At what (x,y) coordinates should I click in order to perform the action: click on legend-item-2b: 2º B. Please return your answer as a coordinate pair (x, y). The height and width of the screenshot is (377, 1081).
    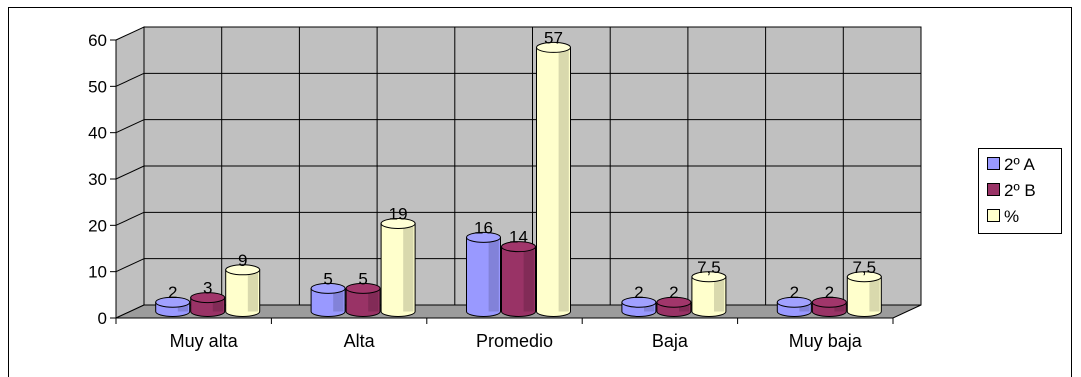
    Looking at the image, I should click on (1011, 191).